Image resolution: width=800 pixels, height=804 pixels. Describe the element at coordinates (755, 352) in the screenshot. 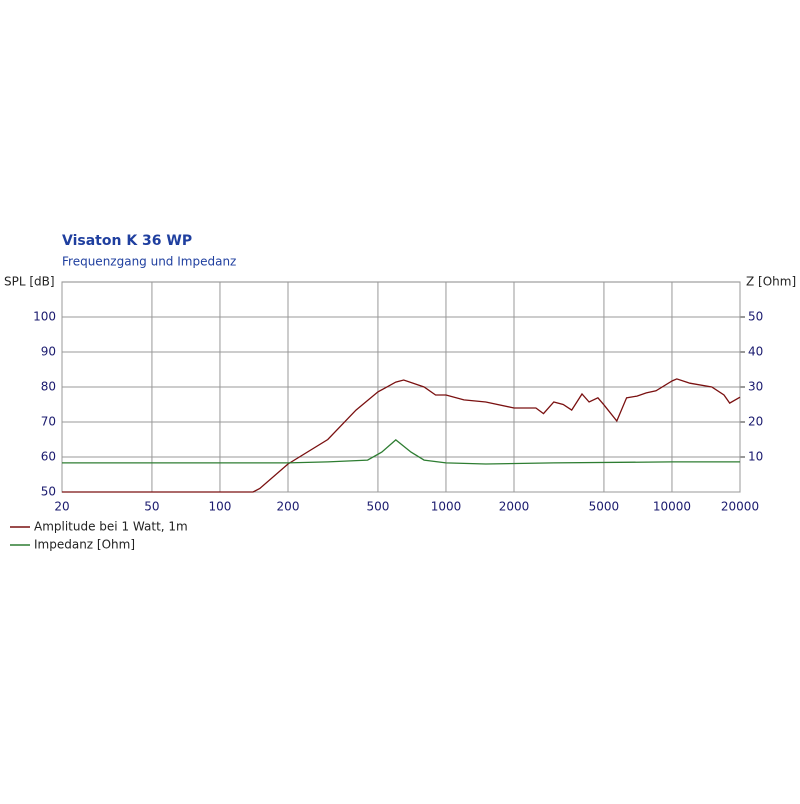

I see `y2-tick-label: 40` at that location.